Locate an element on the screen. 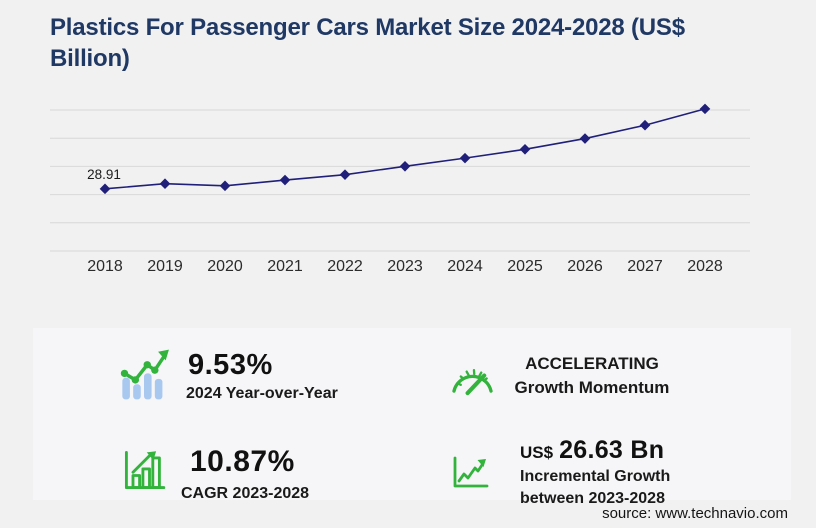  incremental-currency-prefix: US$ is located at coordinates (537, 452).